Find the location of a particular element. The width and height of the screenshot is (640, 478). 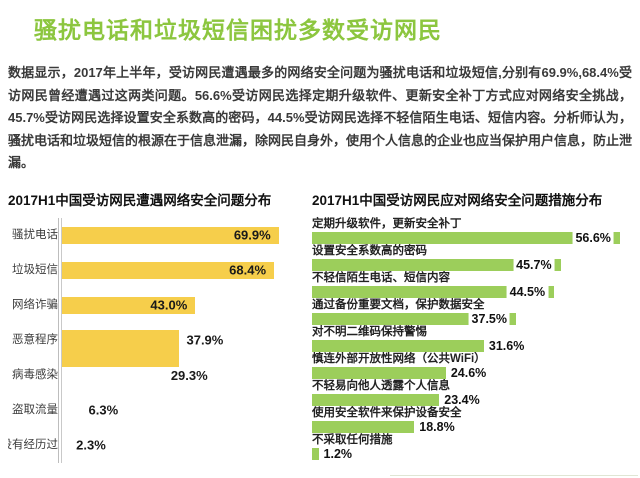

measure-label: 不轻信陌生电话、短信内容 is located at coordinates (381, 277).